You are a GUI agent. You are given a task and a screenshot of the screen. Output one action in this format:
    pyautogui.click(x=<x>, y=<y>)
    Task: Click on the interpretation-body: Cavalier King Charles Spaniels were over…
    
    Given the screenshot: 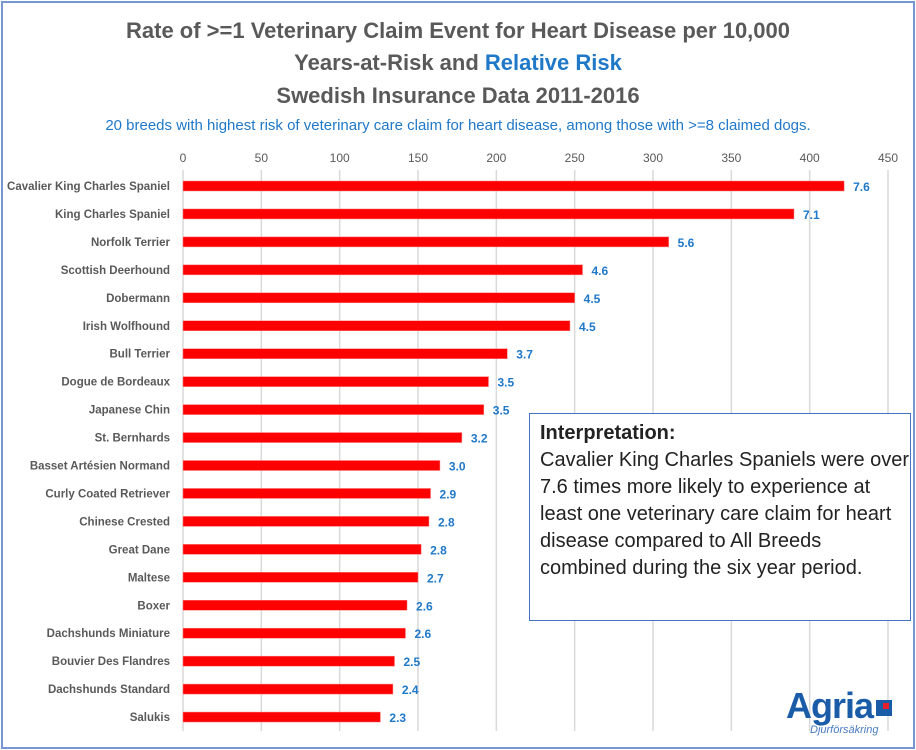 What is the action you would take?
    pyautogui.click(x=725, y=514)
    